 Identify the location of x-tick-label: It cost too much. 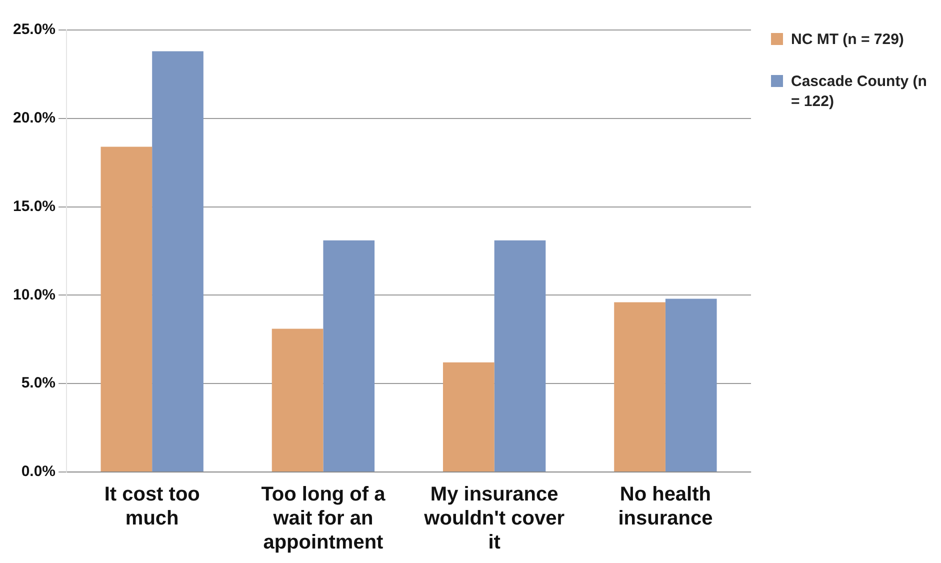
(152, 507).